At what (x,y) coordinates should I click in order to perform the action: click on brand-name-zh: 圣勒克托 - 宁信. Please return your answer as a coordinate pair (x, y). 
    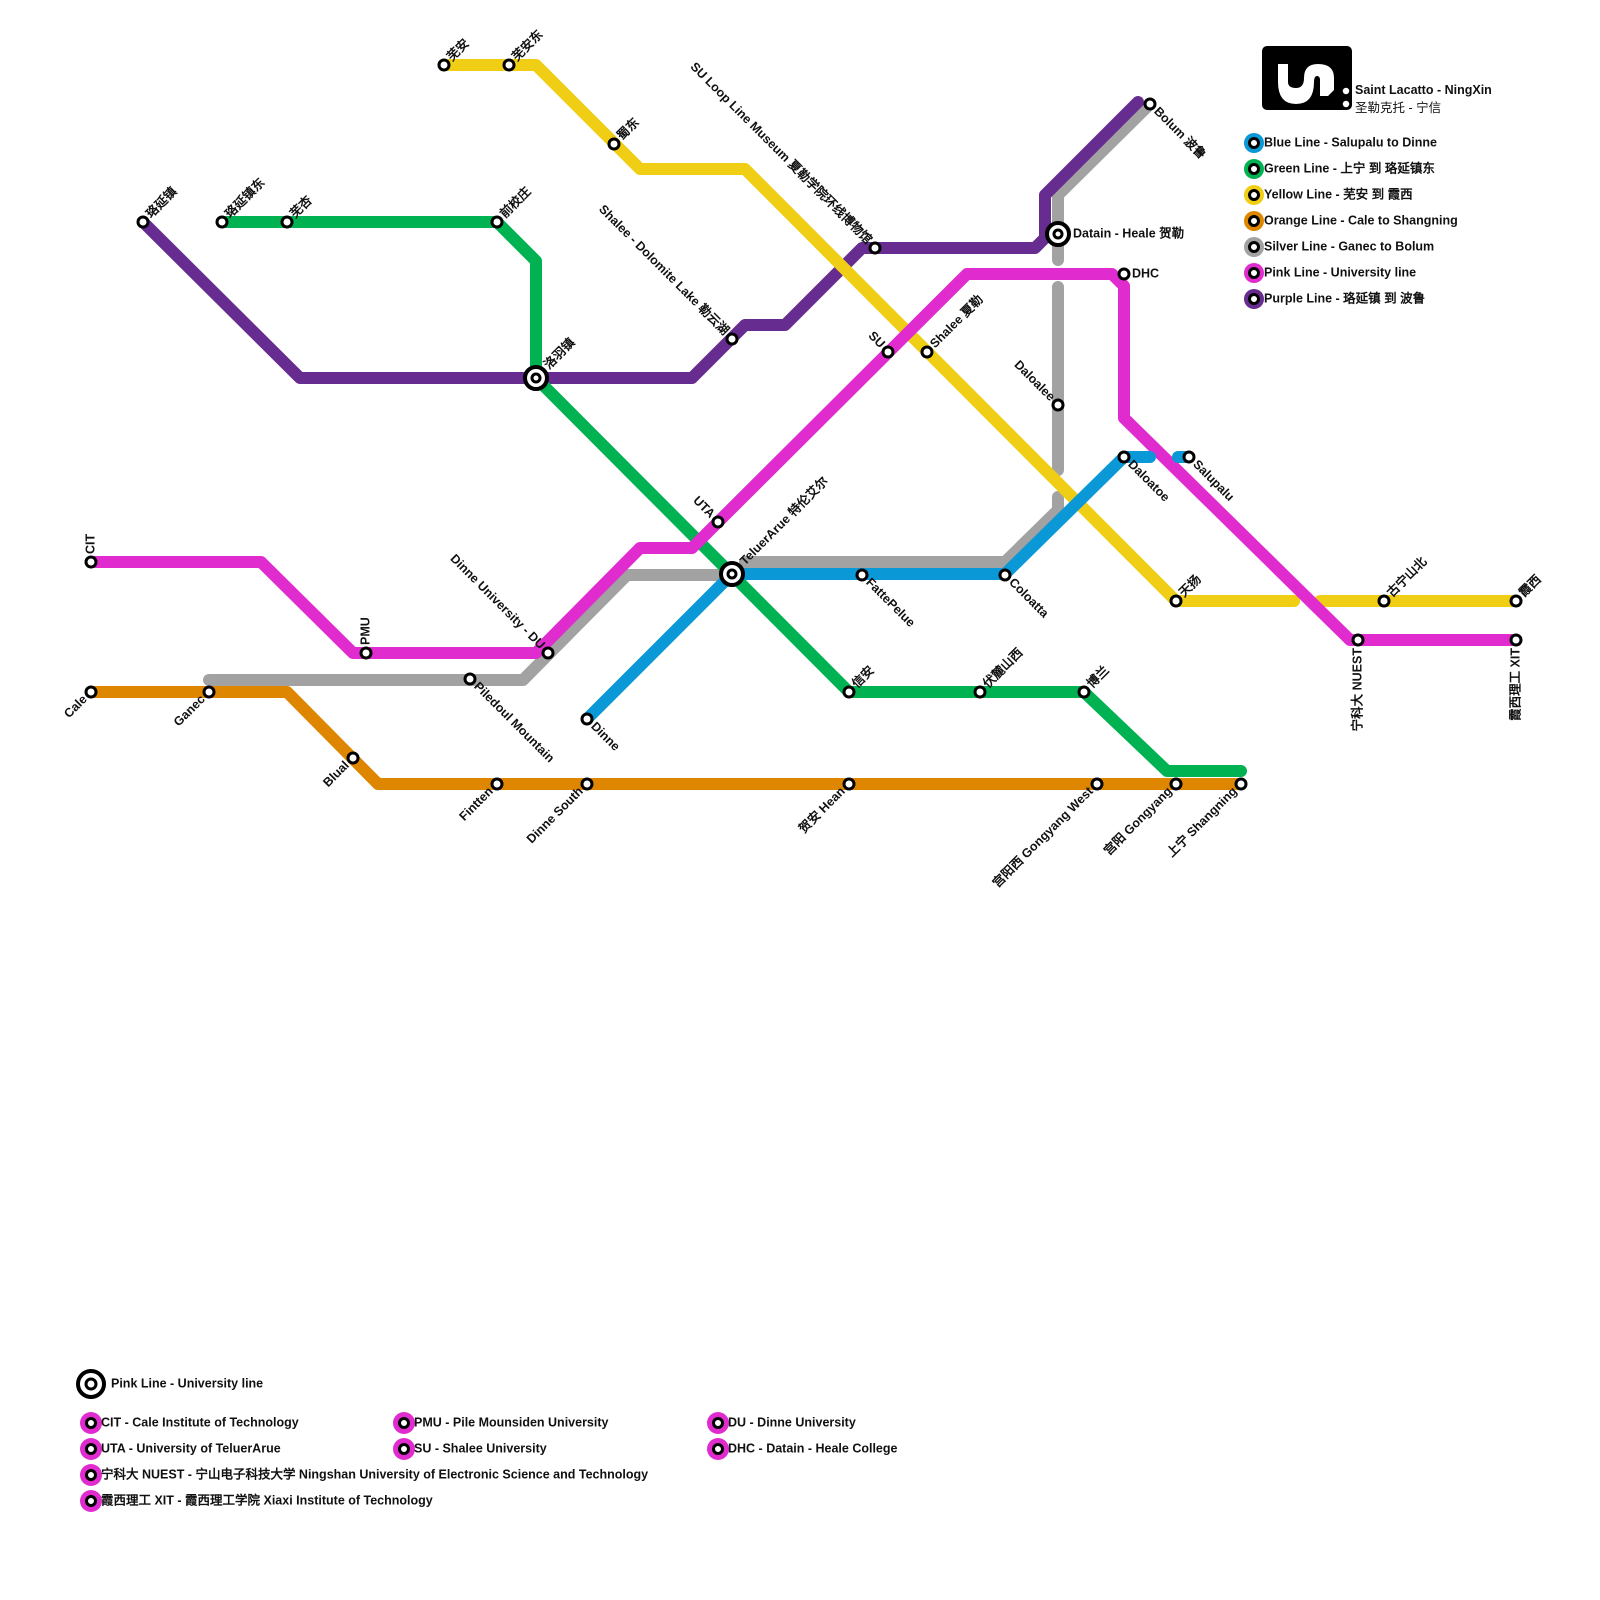
    Looking at the image, I should click on (1398, 108).